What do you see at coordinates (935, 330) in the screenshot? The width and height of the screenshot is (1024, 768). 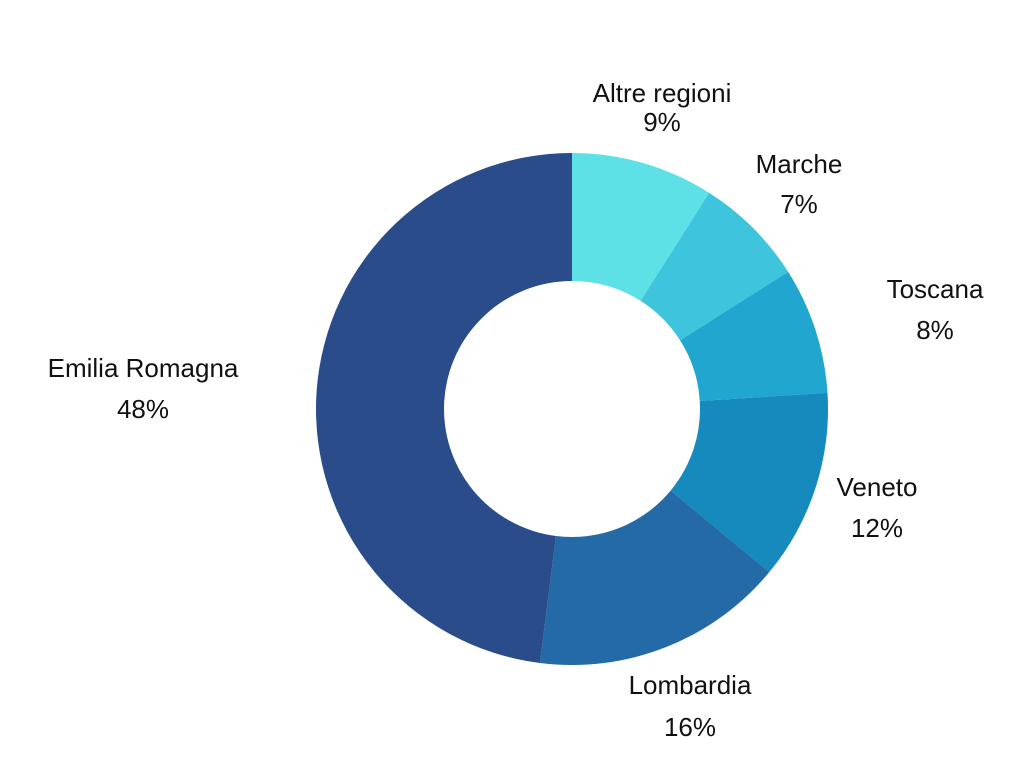 I see `slice-value-toscana: 8%` at bounding box center [935, 330].